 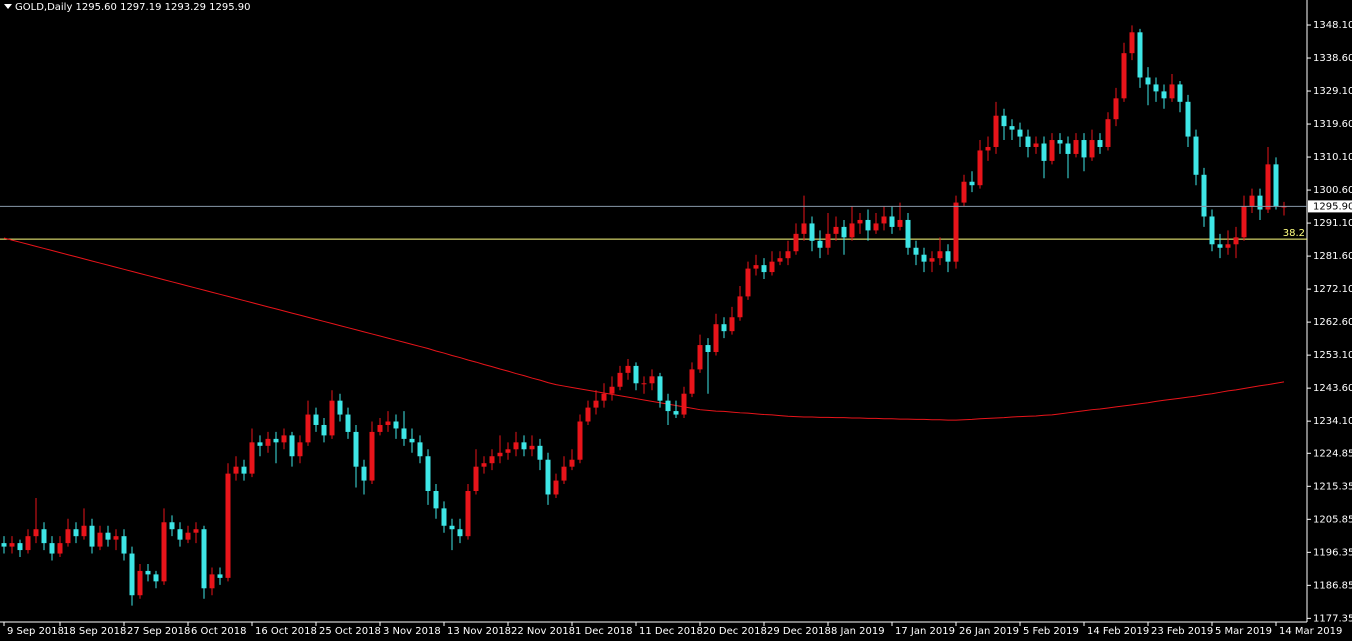 I want to click on x-tick-label: 14 Mar 2019, so click(x=1310, y=631).